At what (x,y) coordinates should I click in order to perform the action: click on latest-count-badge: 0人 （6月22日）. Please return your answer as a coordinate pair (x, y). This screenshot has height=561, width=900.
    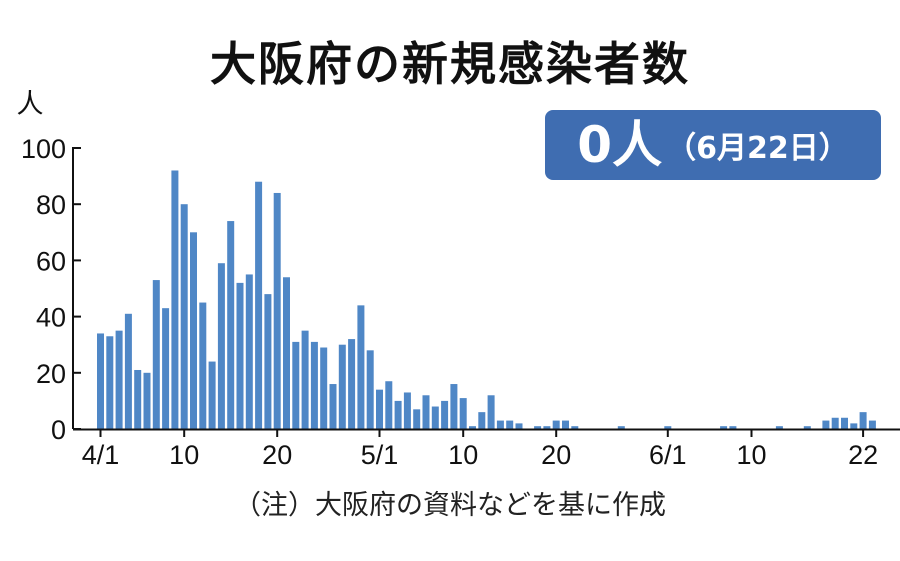
    Looking at the image, I should click on (713, 145).